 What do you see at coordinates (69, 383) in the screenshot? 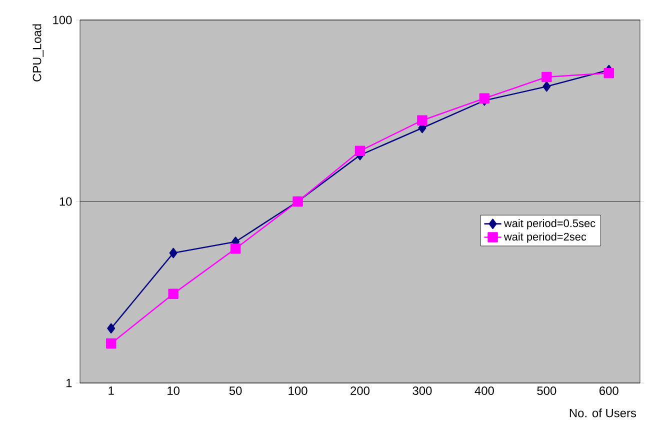
I see `y-tick-label: 1` at bounding box center [69, 383].